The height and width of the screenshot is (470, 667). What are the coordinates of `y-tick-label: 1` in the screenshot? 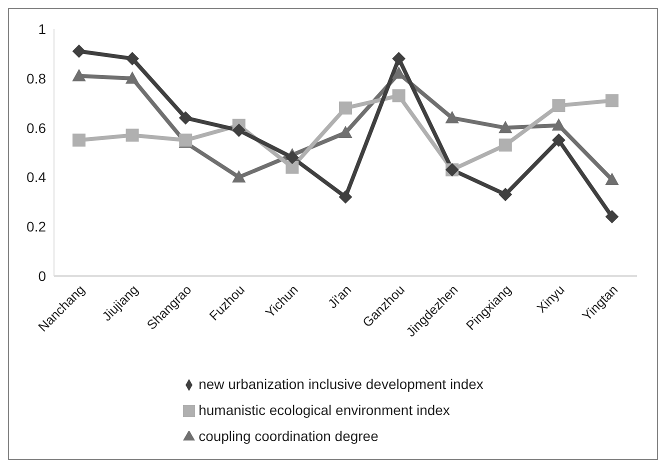 It's located at (42, 28).